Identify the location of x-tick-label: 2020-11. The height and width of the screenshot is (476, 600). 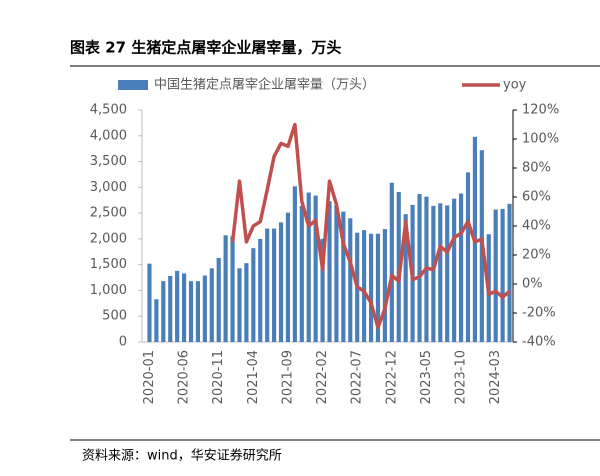
(218, 377).